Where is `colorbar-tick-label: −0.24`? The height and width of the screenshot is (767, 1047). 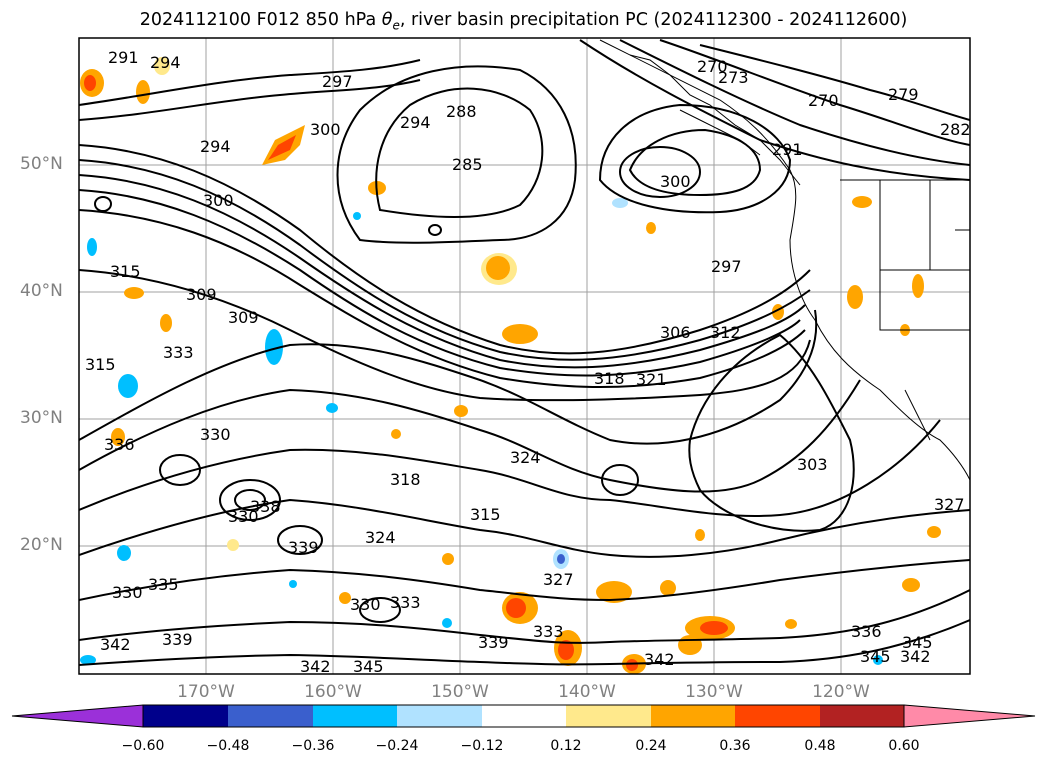
colorbar-tick-label: −0.24 is located at coordinates (397, 746).